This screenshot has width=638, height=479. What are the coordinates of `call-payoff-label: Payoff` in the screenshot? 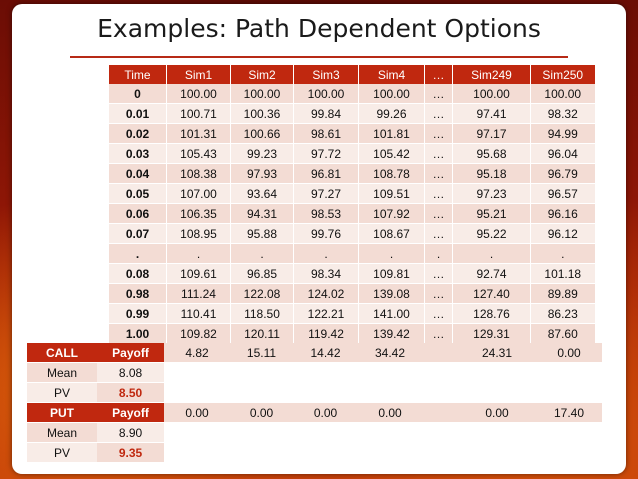 It's located at (130, 353).